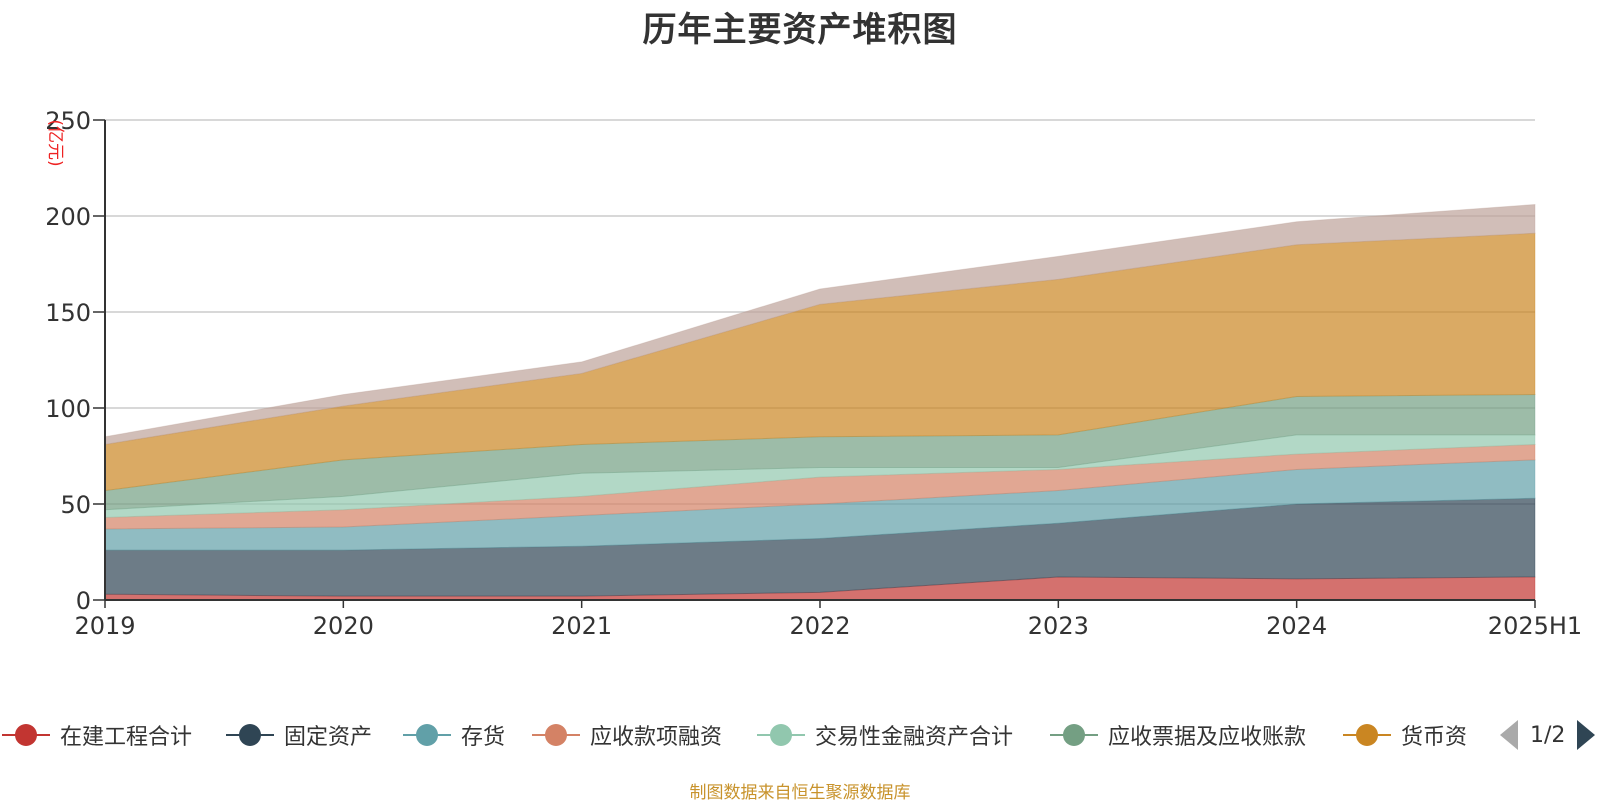 The width and height of the screenshot is (1600, 800). Describe the element at coordinates (328, 737) in the screenshot. I see `legend-label: 固定资产` at that location.